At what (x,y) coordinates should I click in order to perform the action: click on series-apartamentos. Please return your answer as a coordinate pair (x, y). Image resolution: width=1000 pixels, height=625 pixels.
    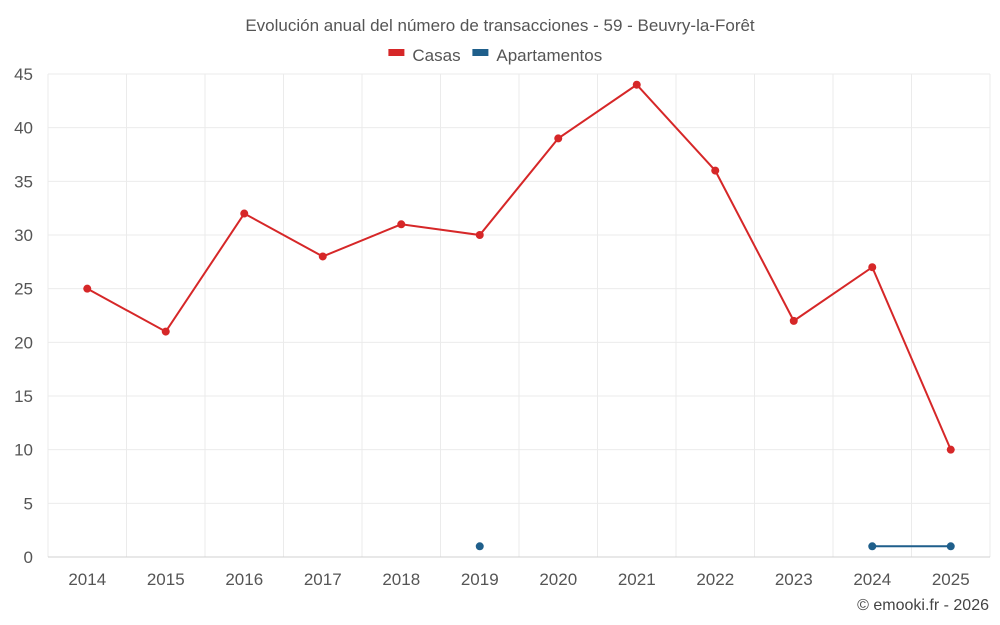
    Looking at the image, I should click on (715, 546).